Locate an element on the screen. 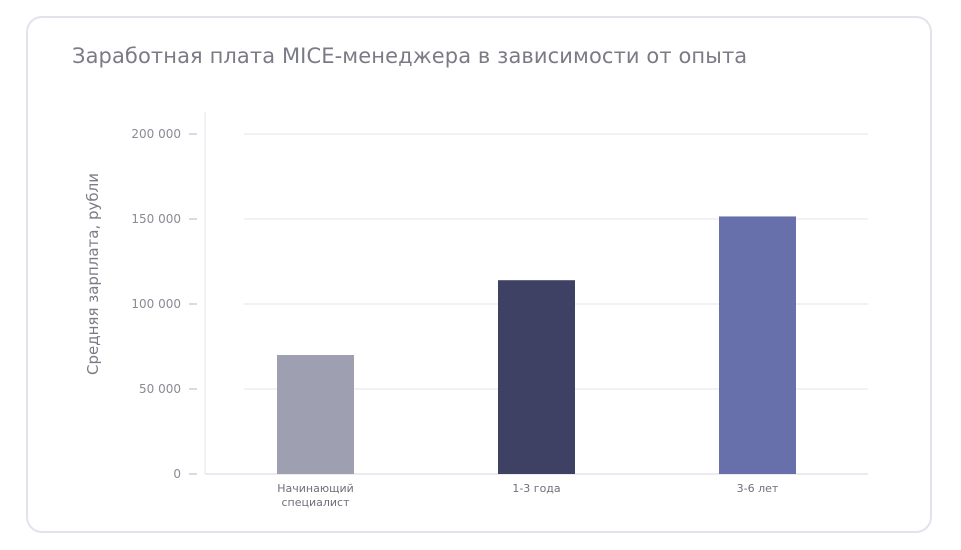 This screenshot has width=961, height=550. y-tick-label: 50 000 is located at coordinates (160, 389).